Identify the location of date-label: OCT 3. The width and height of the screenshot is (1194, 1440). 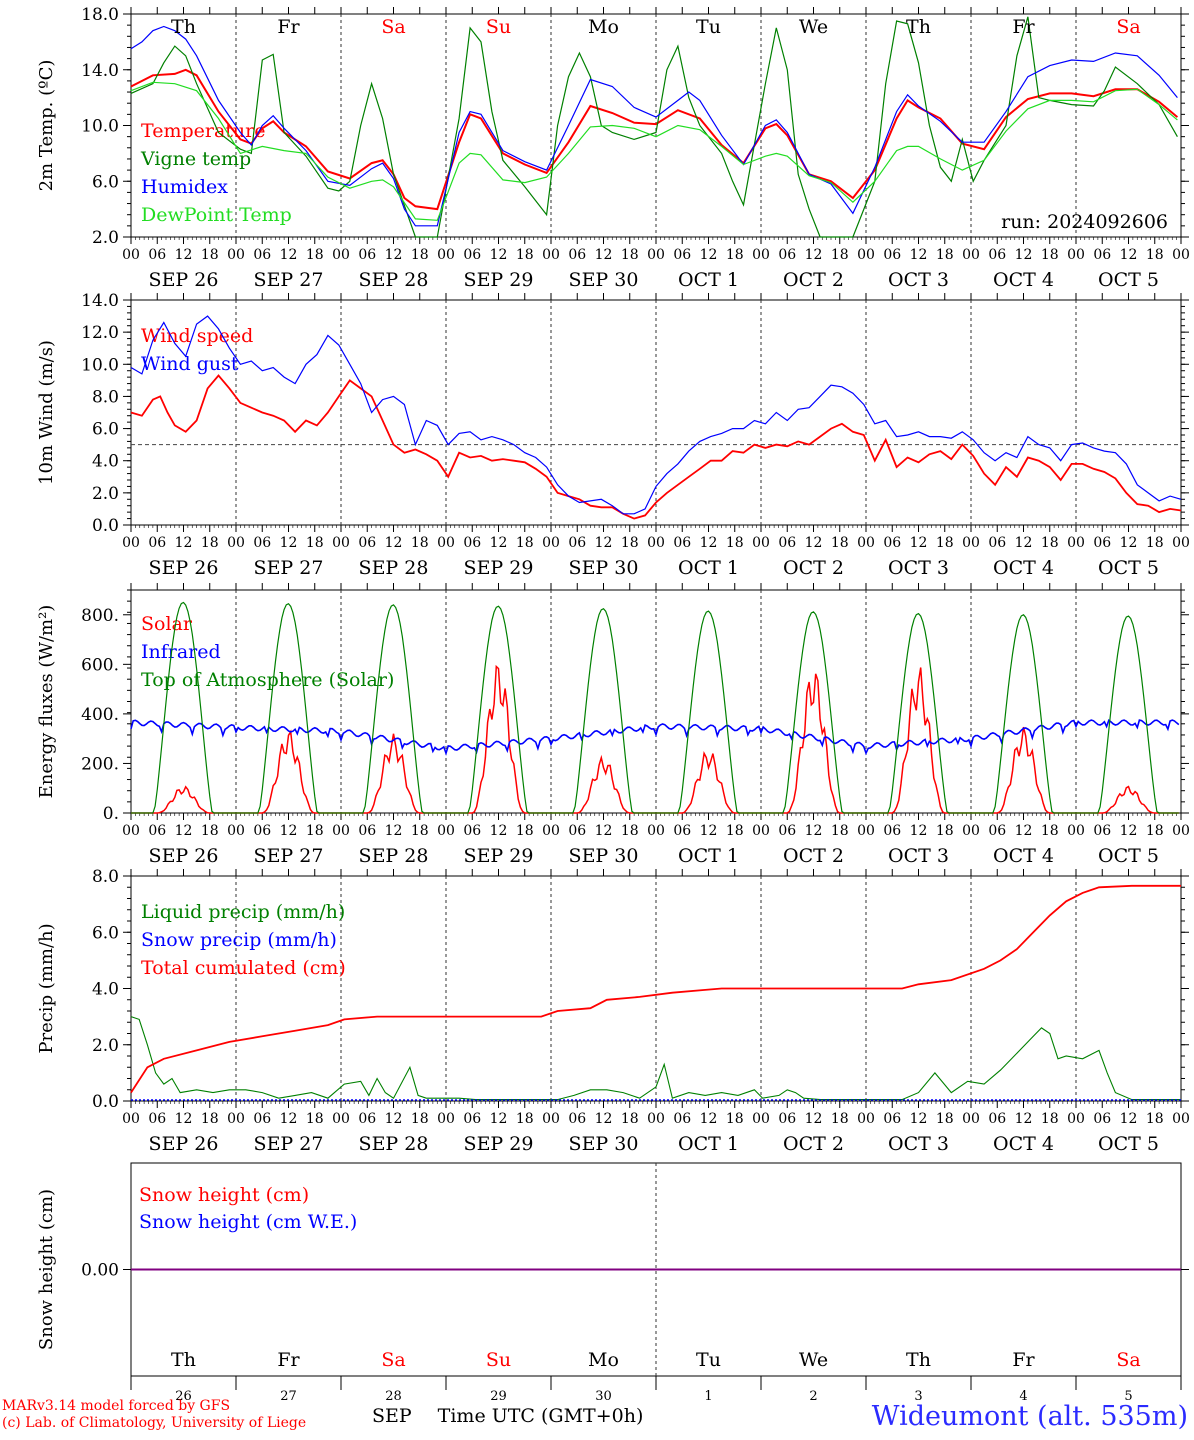
(918, 856).